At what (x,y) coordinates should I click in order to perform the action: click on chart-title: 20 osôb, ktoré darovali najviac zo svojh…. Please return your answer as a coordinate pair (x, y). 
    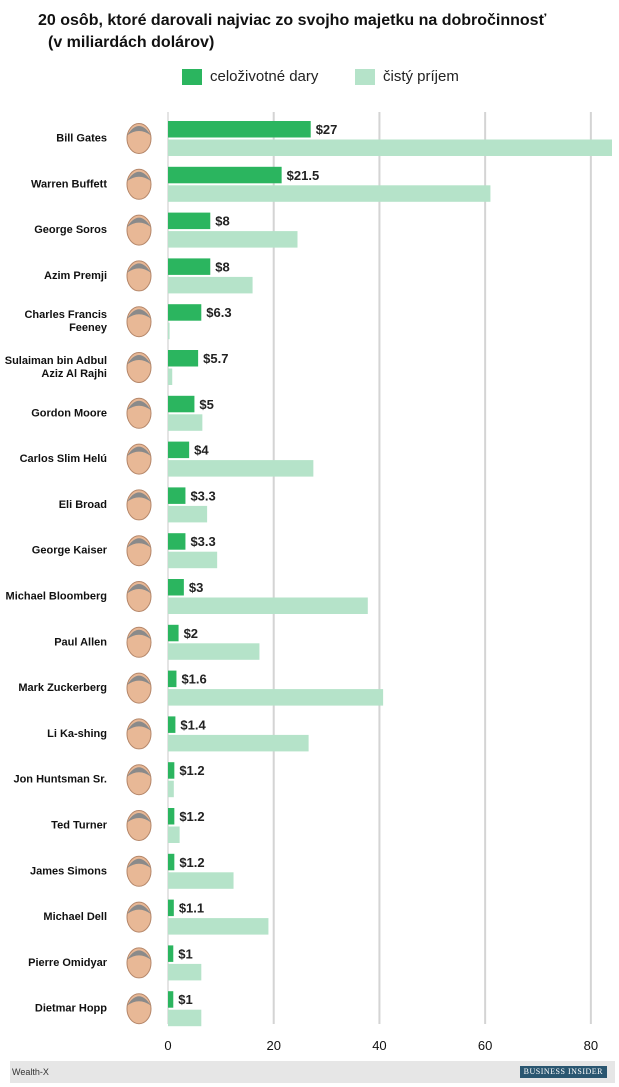
    Looking at the image, I should click on (323, 32).